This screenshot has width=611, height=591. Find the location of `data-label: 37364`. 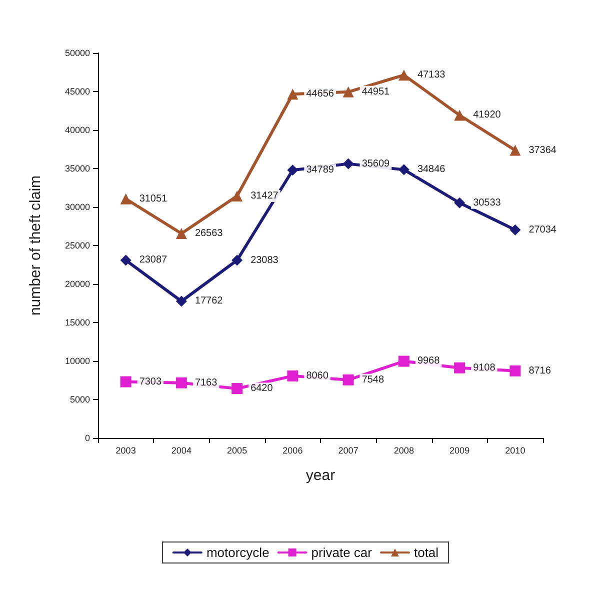

data-label: 37364 is located at coordinates (542, 150).